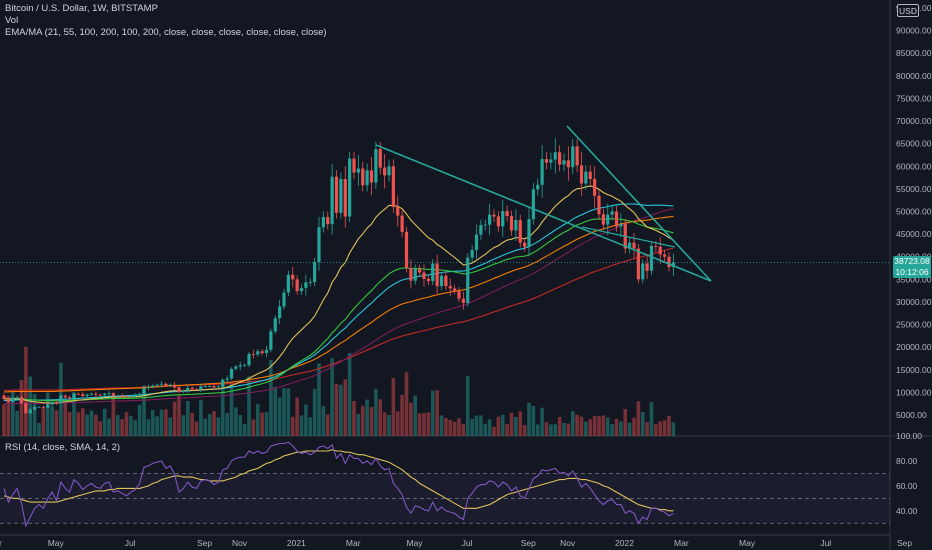 This screenshot has width=932, height=550. I want to click on time-tick-label: May, so click(56, 543).